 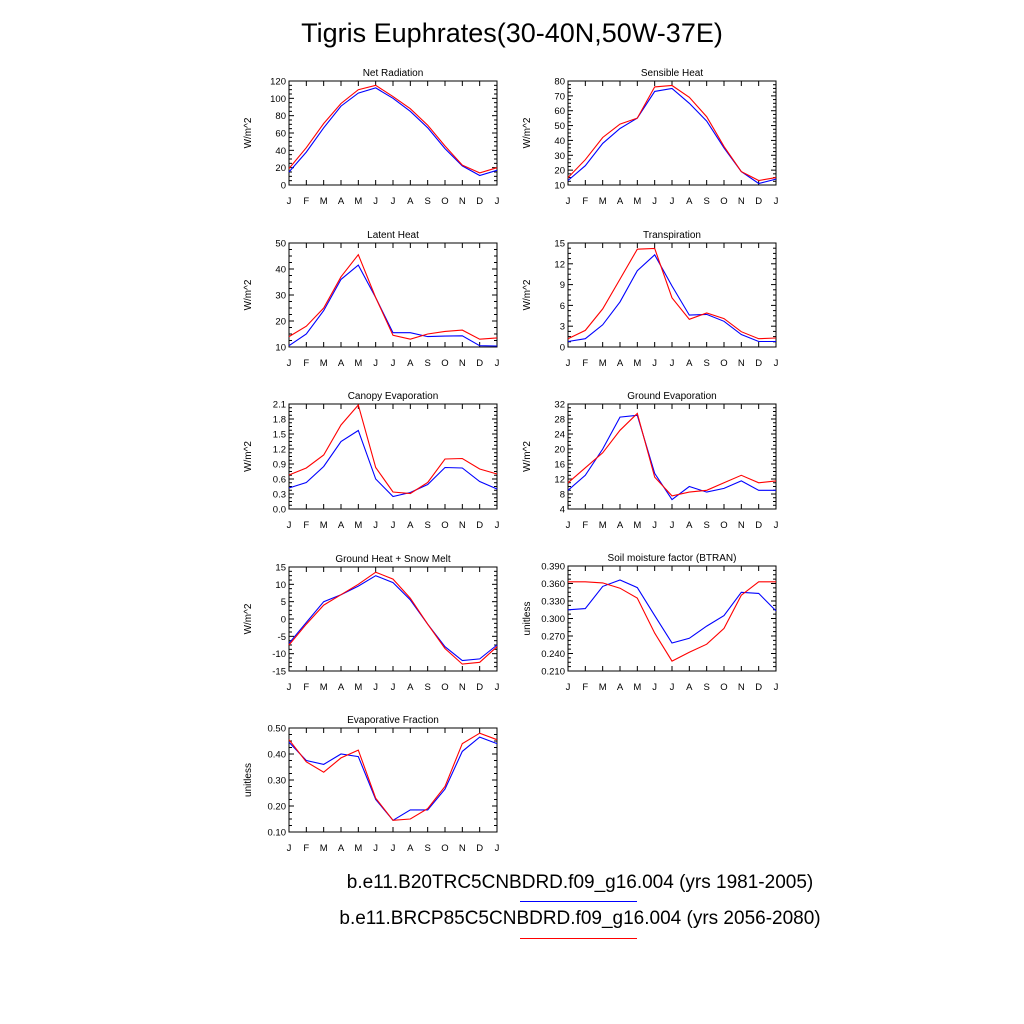 What do you see at coordinates (562, 306) in the screenshot?
I see `y-tick-label: 6` at bounding box center [562, 306].